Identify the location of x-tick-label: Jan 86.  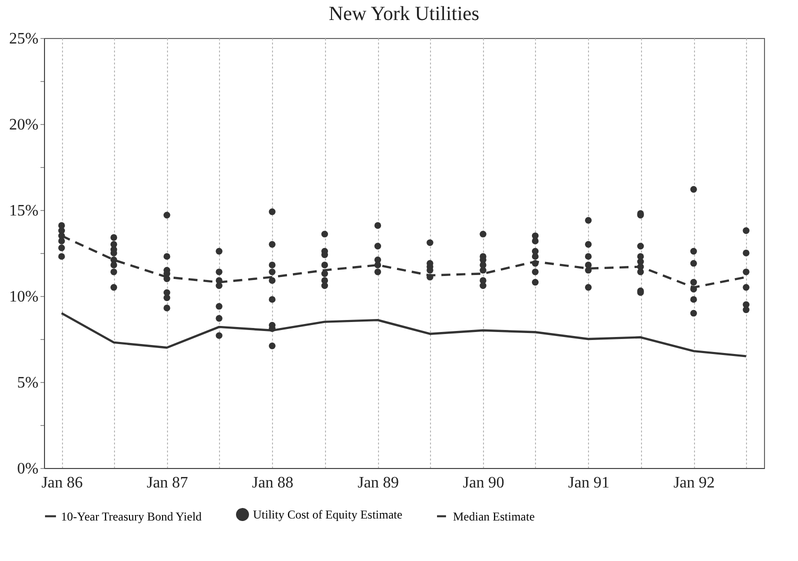
(62, 483).